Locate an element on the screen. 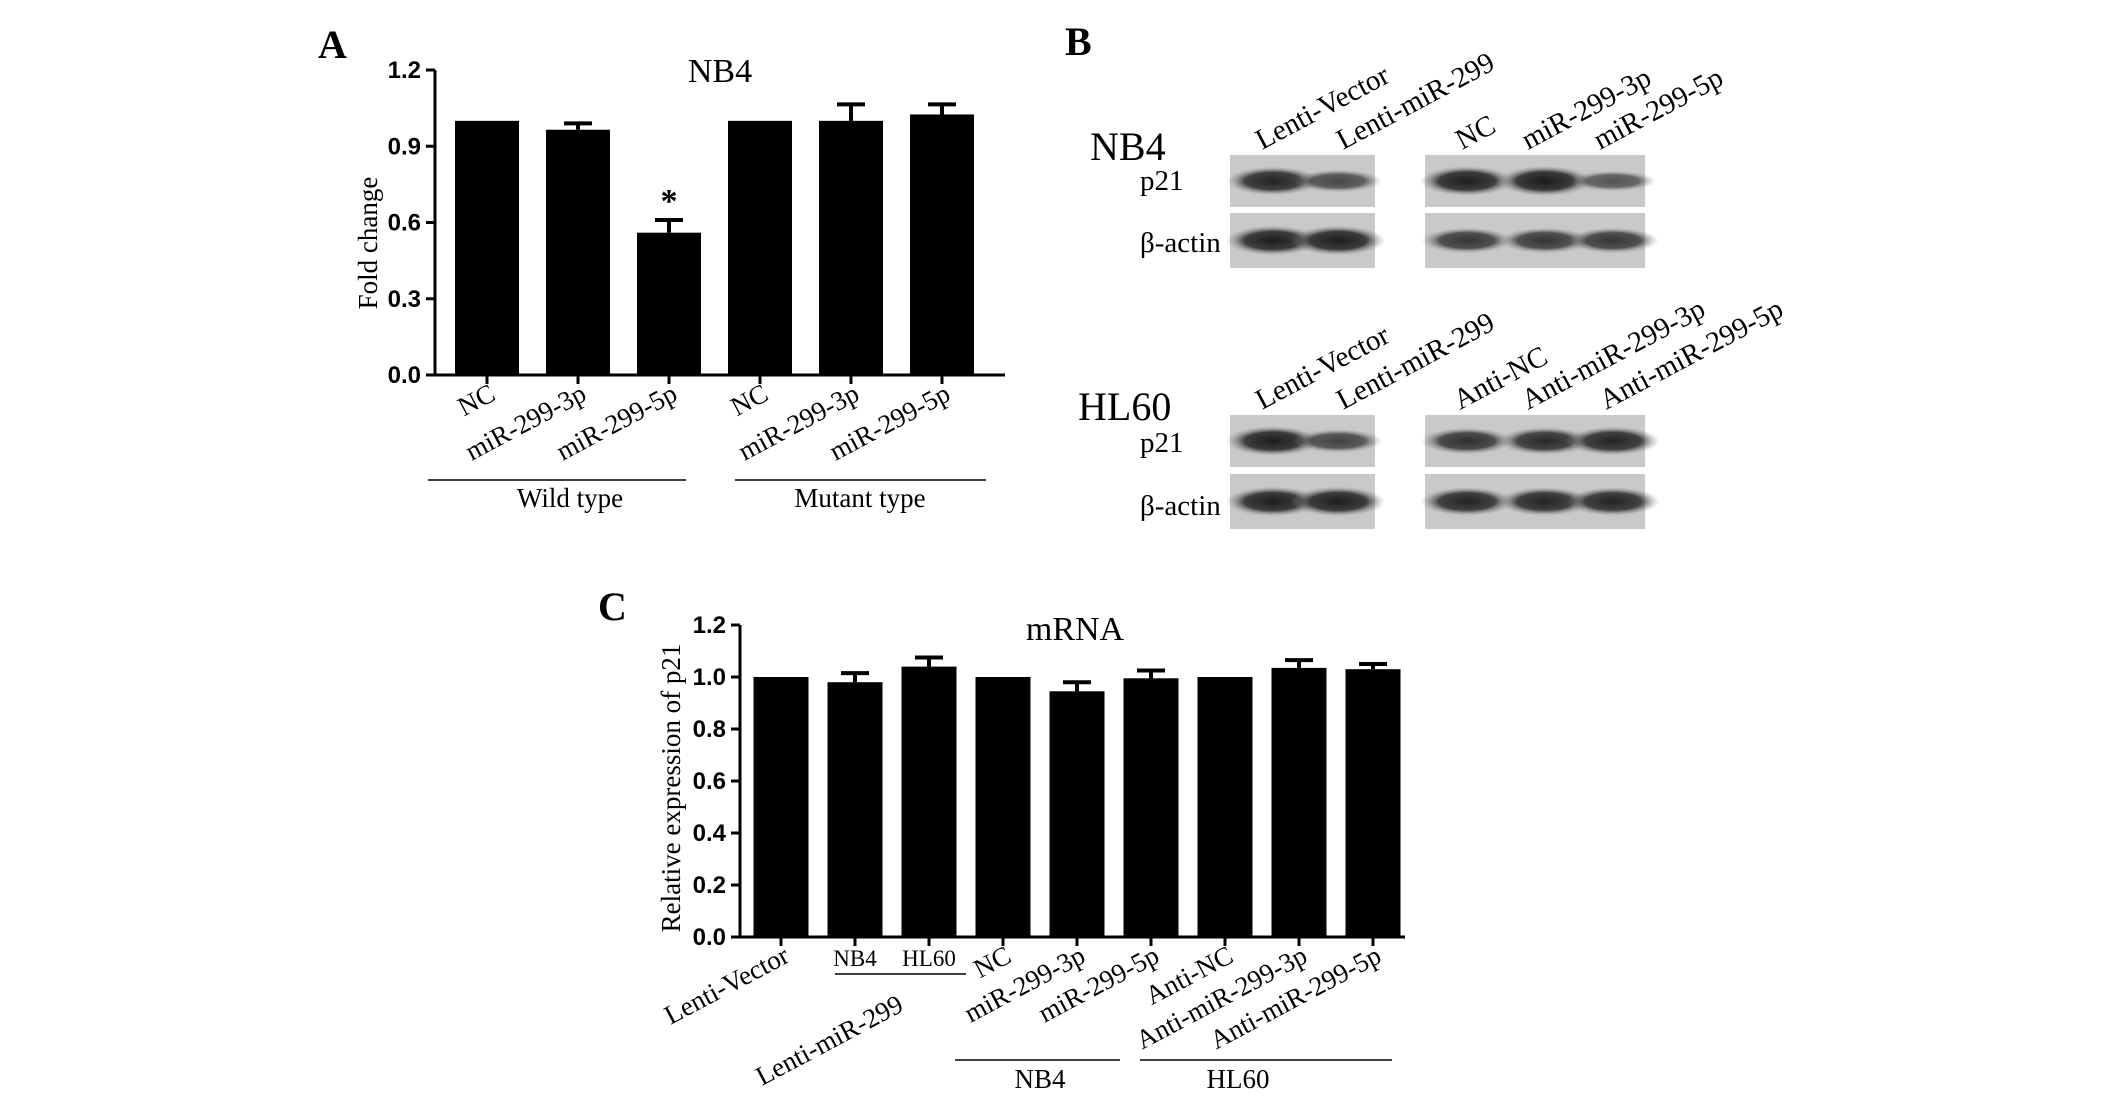 This screenshot has width=2126, height=1099. chart-c-ytick-label: 0.8 is located at coordinates (709, 729).